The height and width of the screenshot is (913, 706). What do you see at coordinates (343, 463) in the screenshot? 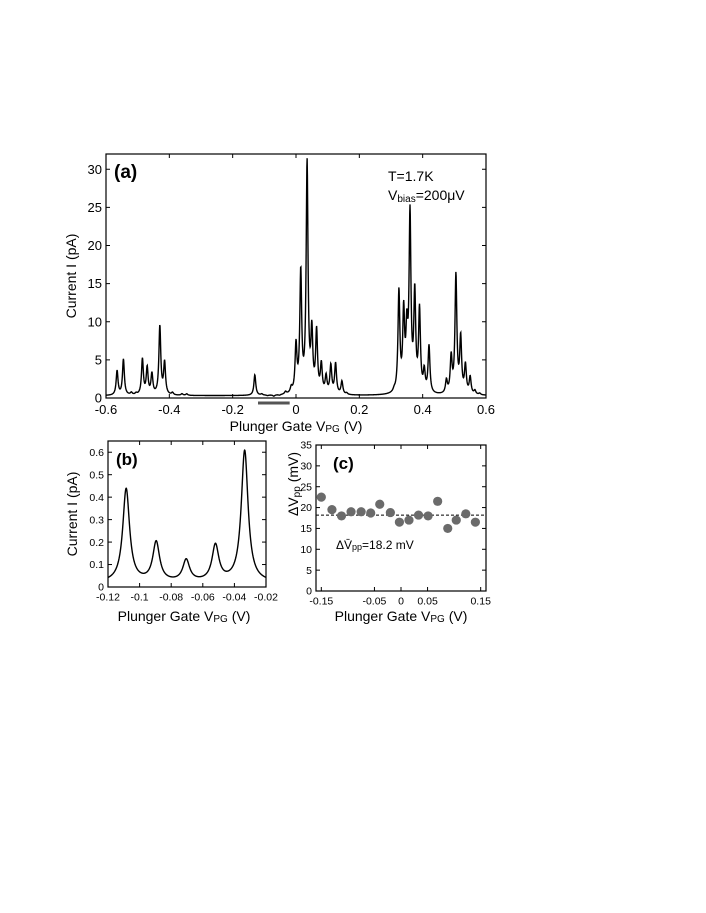
I see `panel-label-c: (c)` at bounding box center [343, 463].